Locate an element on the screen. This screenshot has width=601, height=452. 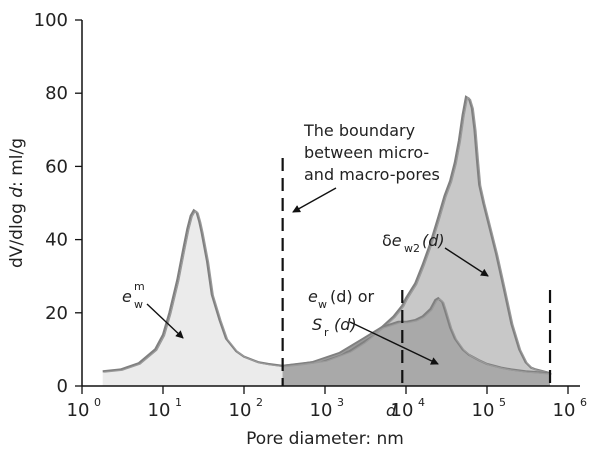
x-tick-exponent: 1 is located at coordinates (178, 402).